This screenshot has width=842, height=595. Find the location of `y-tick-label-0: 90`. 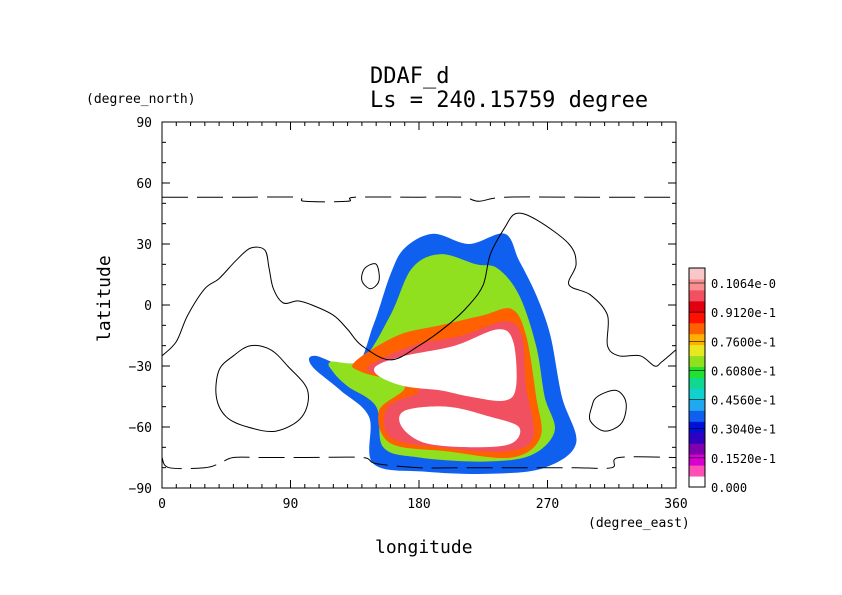

y-tick-label-0: 90 is located at coordinates (144, 123).